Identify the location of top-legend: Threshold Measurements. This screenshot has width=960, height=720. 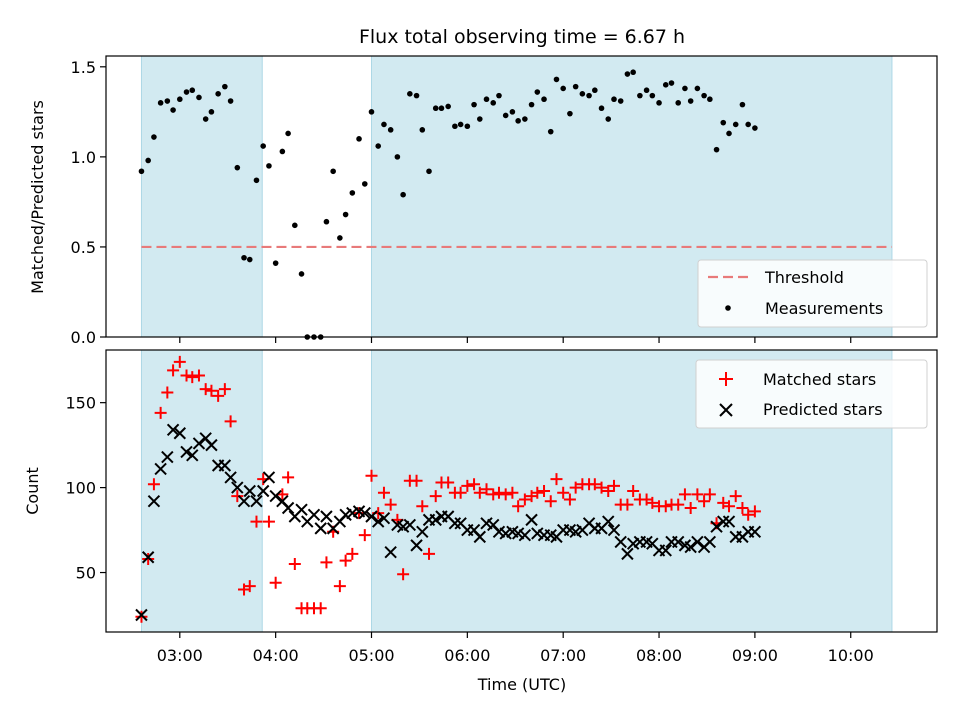
(812, 293).